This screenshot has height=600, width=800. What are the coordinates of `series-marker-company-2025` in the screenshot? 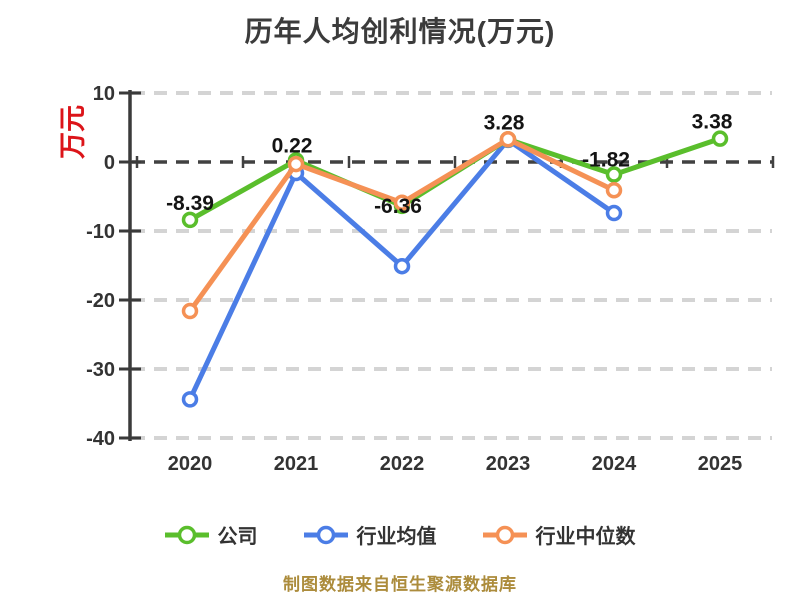 It's located at (720, 138).